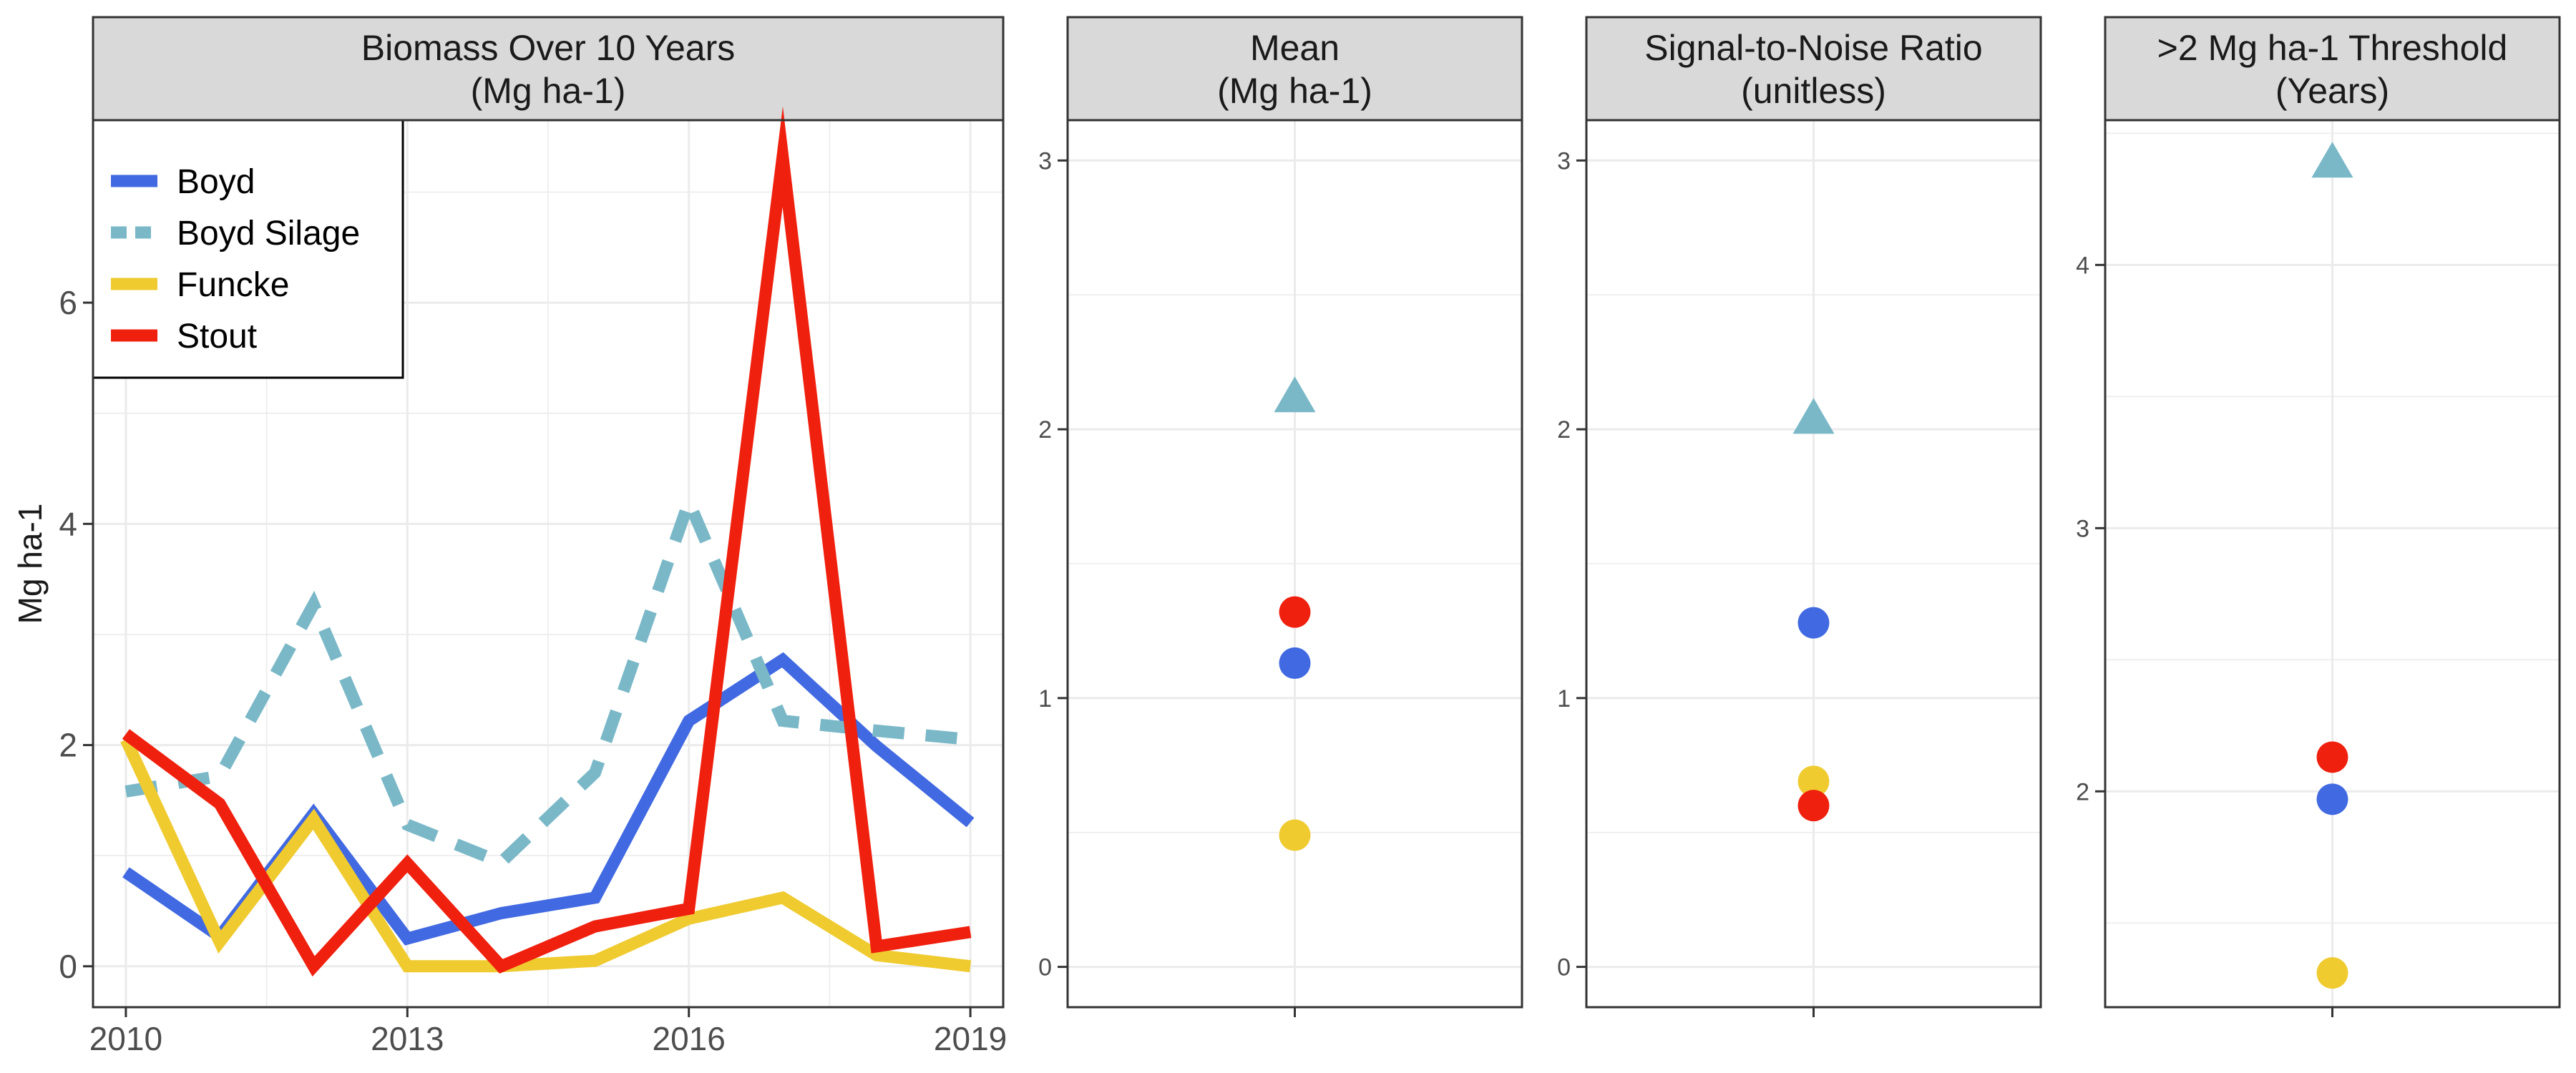  Describe the element at coordinates (1295, 48) in the screenshot. I see `panel-title: Mean` at that location.